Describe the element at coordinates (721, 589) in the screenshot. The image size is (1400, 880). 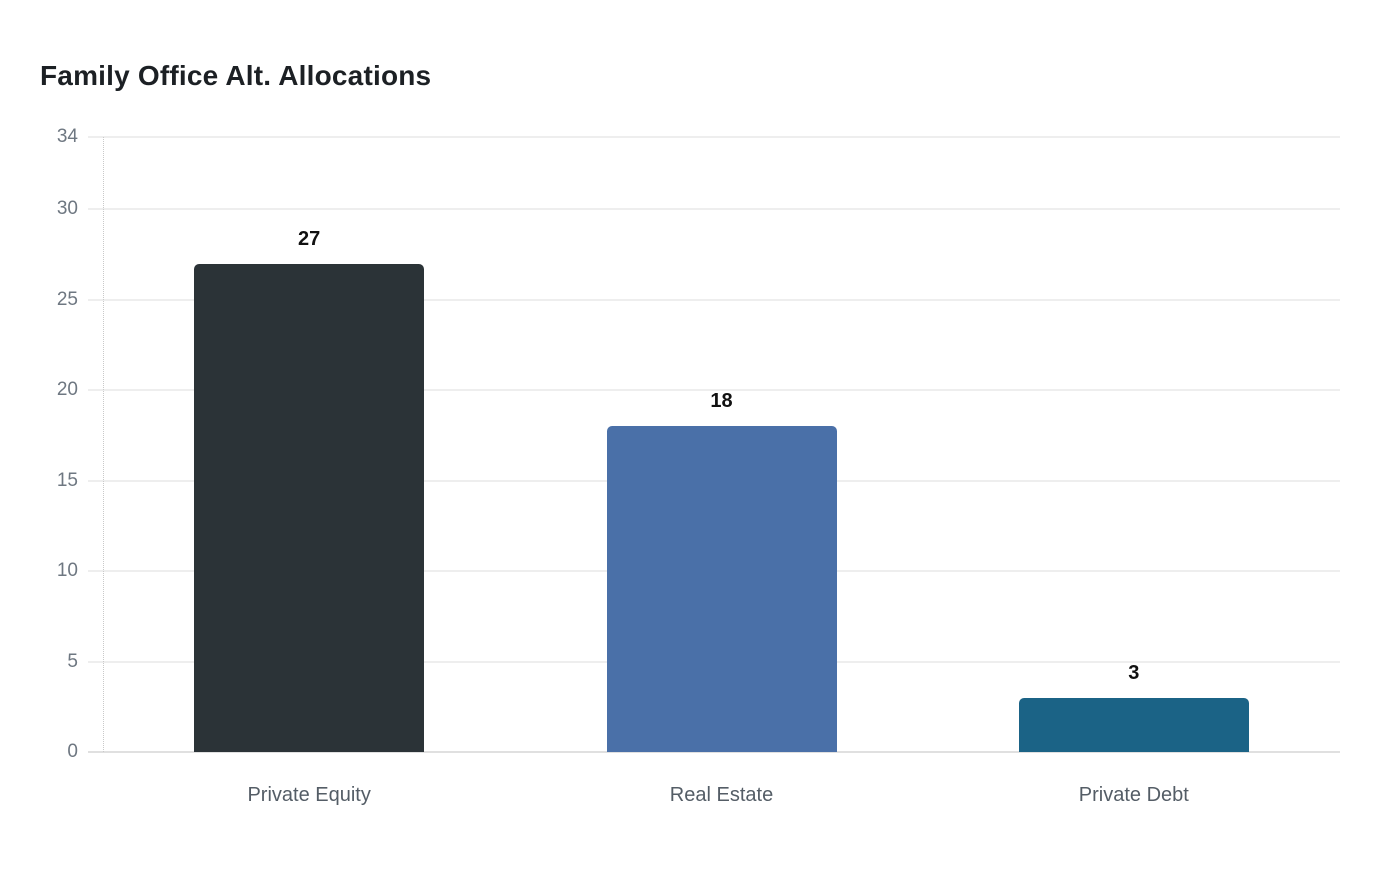
I see `bar-real-estate` at that location.